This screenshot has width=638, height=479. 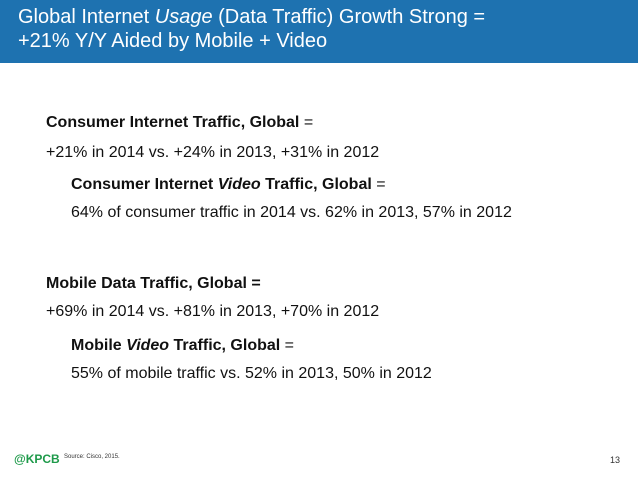 I want to click on title-line-2: +21% Y/Y Aided by Mobile + Video, so click(x=173, y=41).